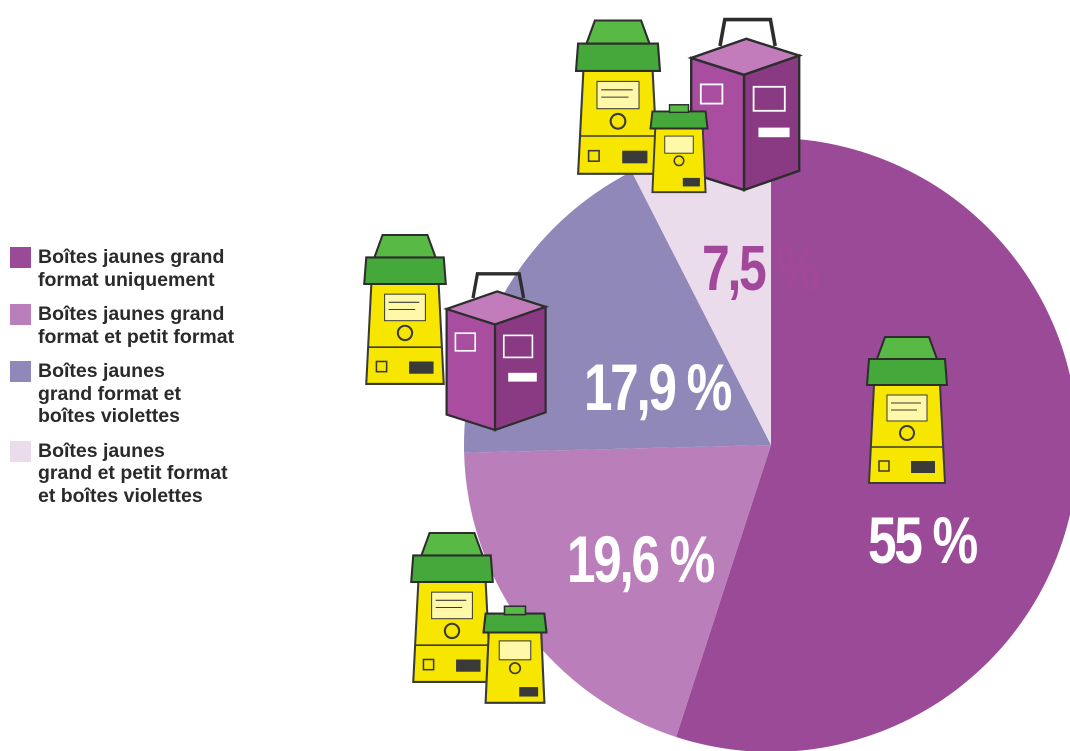 Image resolution: width=1070 pixels, height=751 pixels. What do you see at coordinates (658, 387) in the screenshot?
I see `slice-value-label: 17,9 %` at bounding box center [658, 387].